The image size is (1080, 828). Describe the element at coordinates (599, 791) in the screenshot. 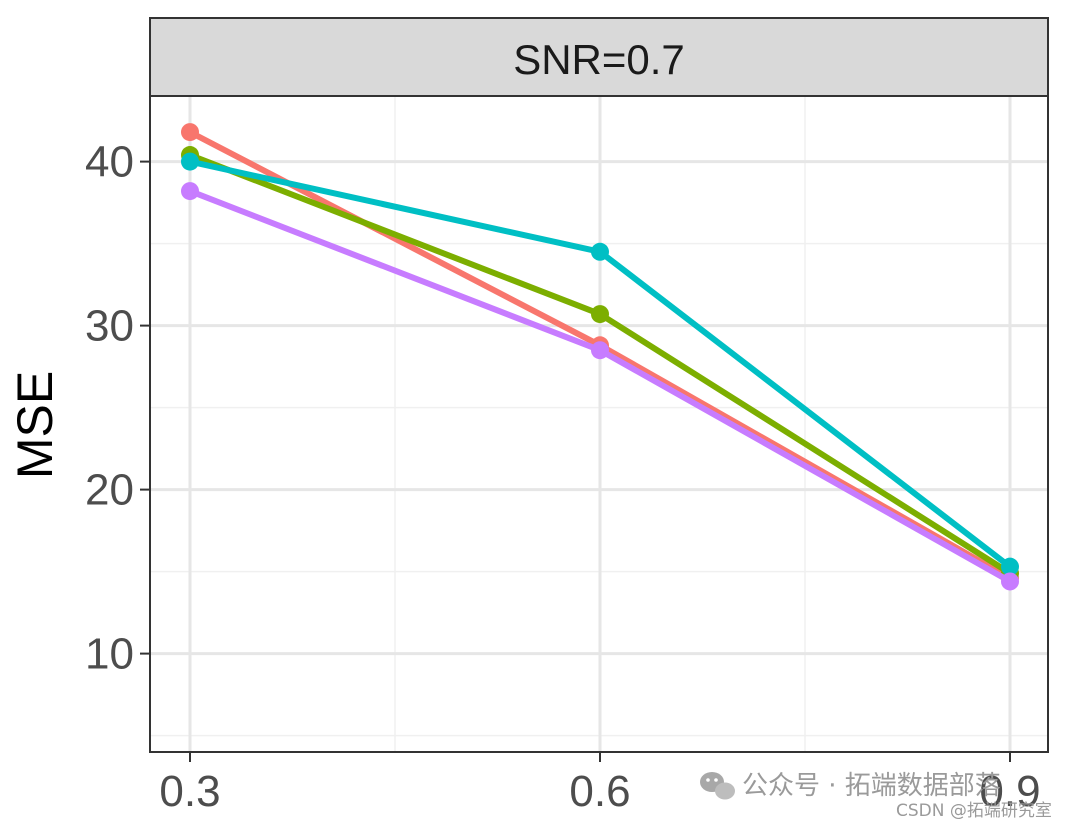

I see `x-tick-label: 0.6` at that location.